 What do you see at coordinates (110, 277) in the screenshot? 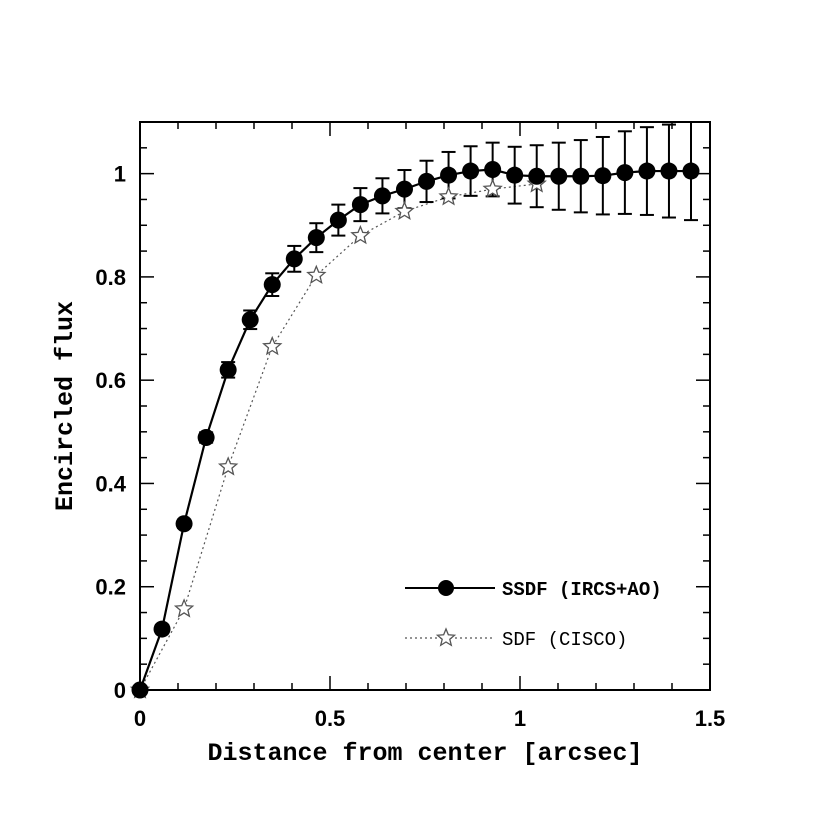
I see `y-tick-label: 0.8` at bounding box center [110, 277].